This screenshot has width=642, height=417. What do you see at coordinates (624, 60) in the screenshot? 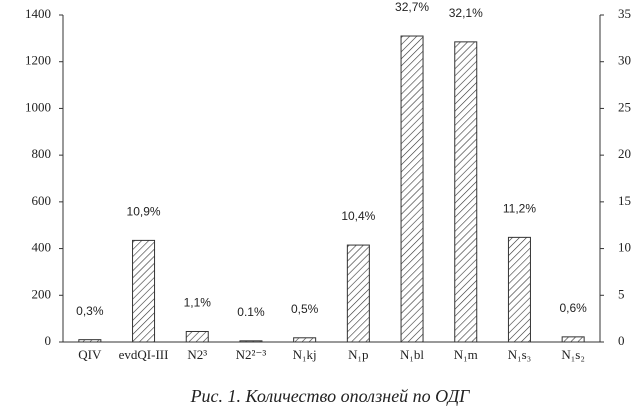
I see `y2-tick-label: 30` at bounding box center [624, 60].